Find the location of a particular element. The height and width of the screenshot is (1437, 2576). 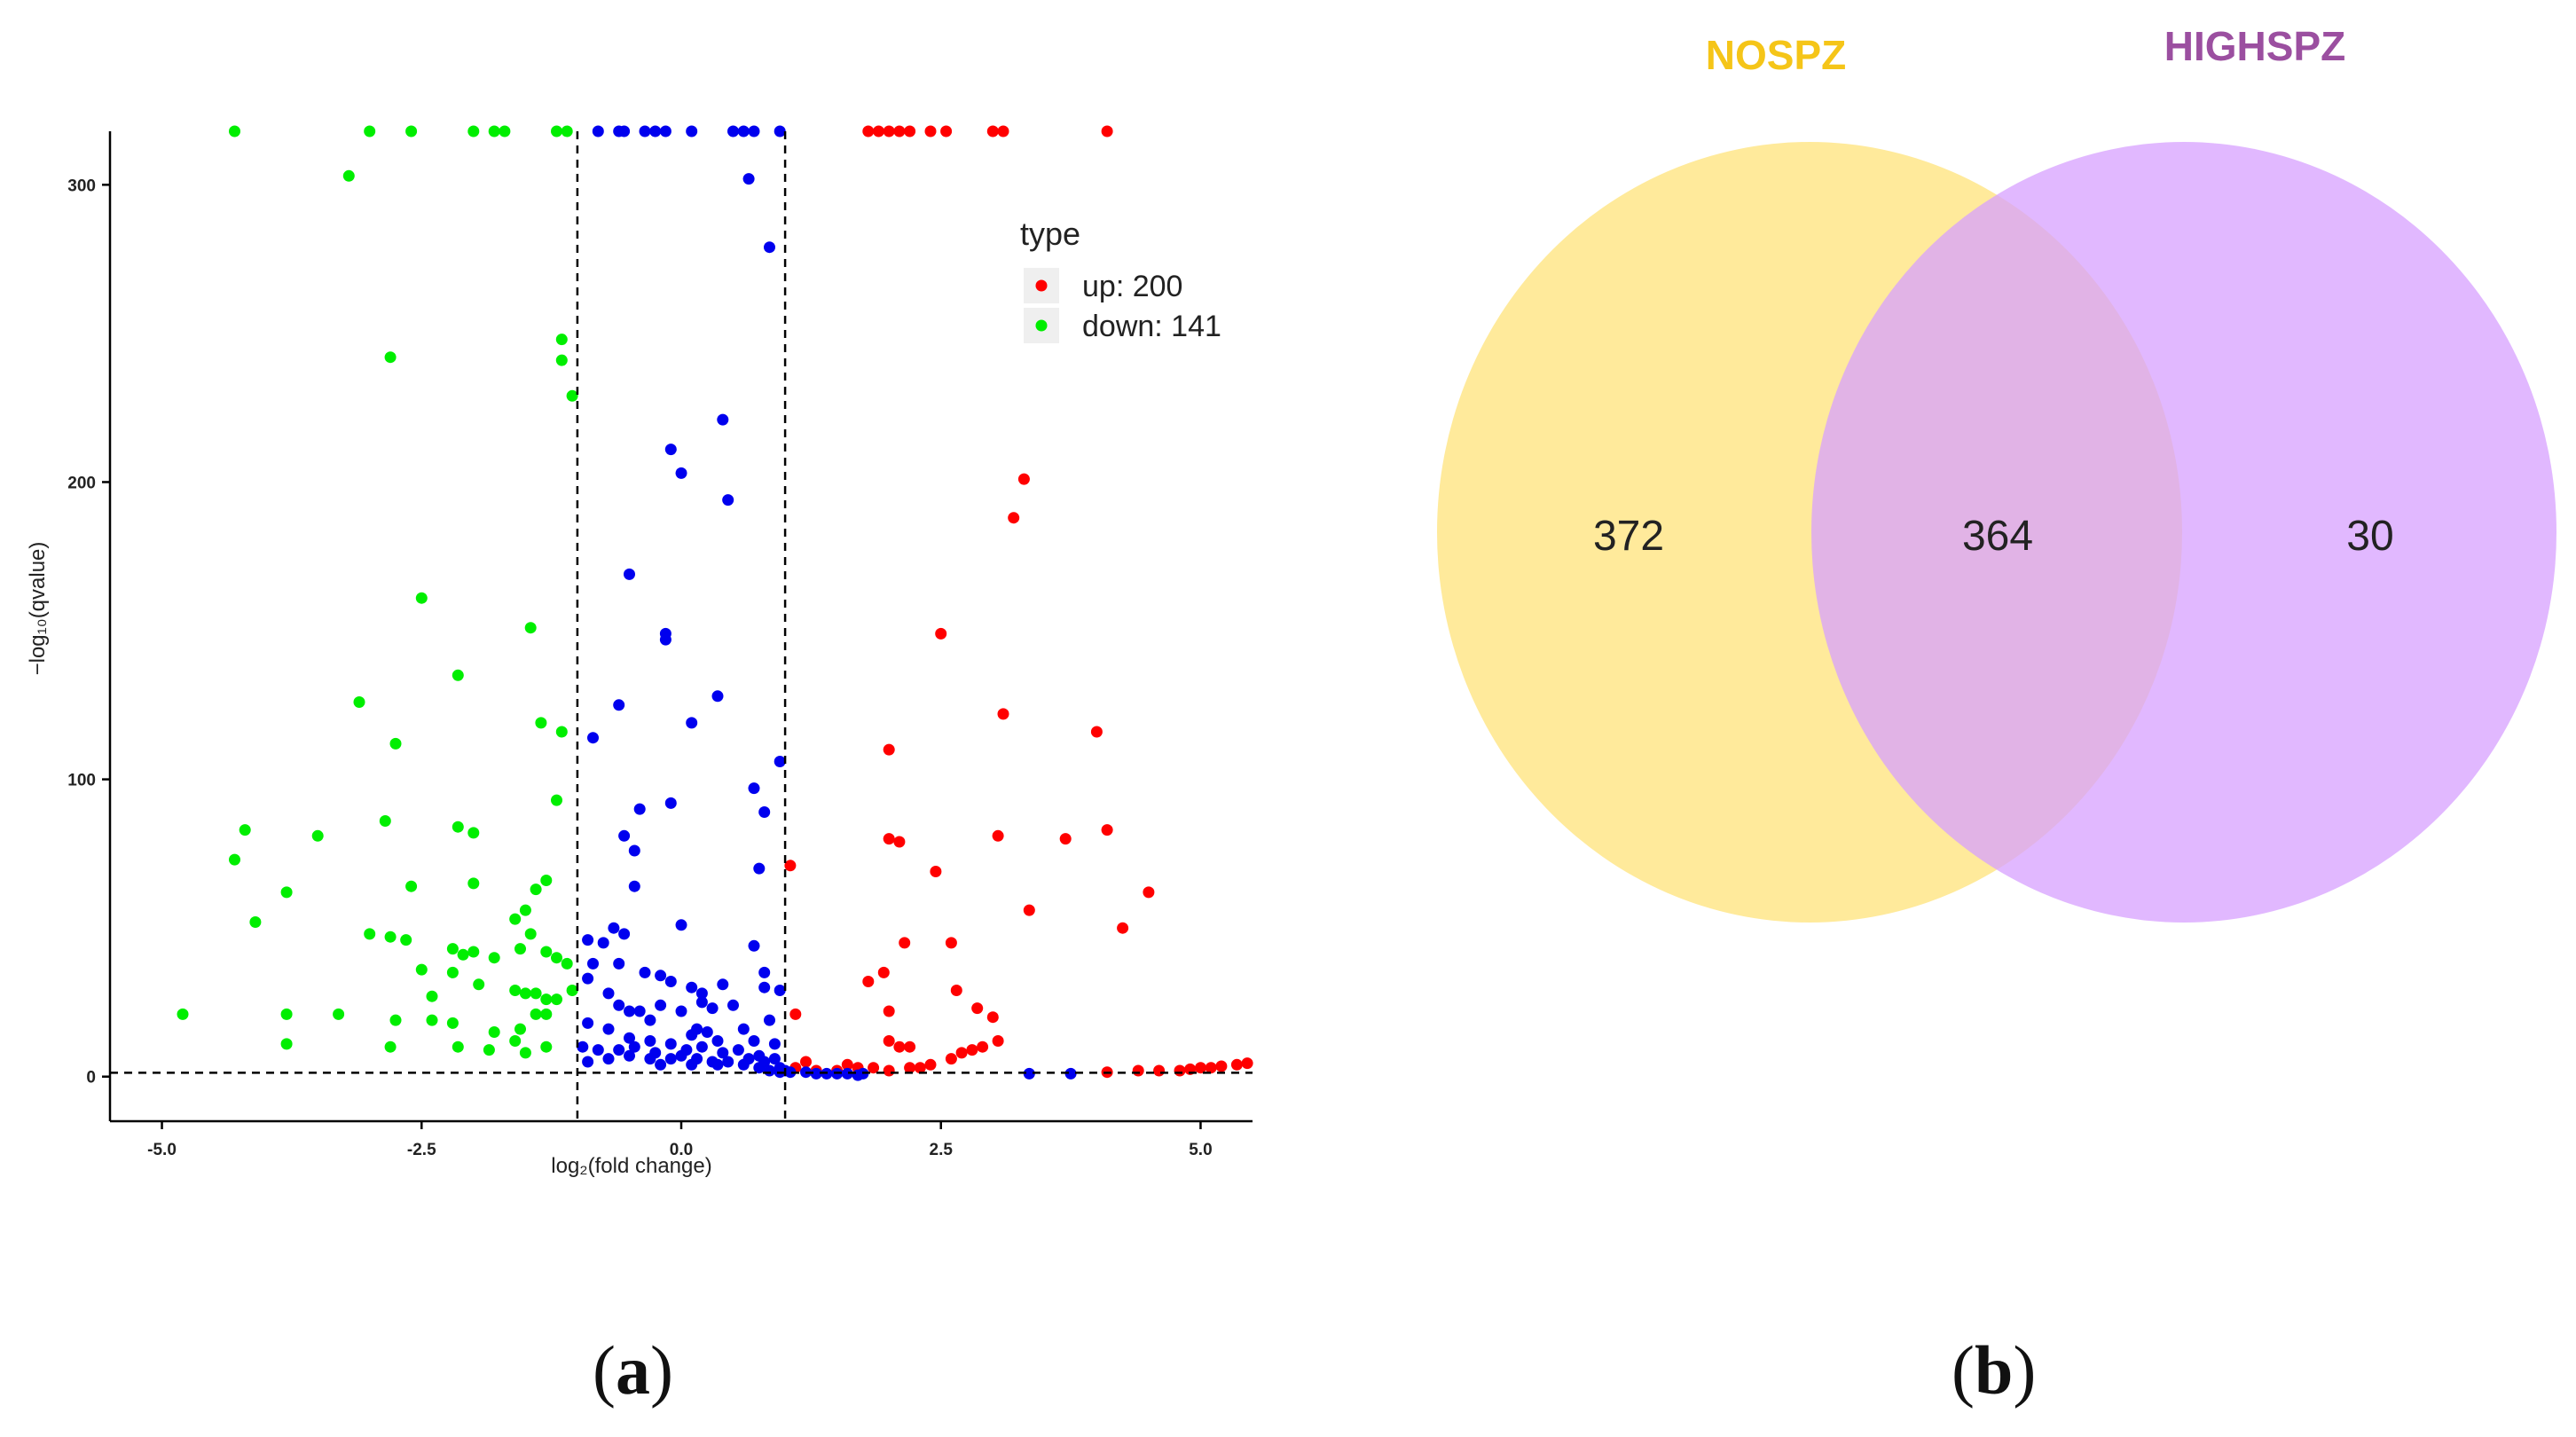

legend-title: type is located at coordinates (1050, 234).